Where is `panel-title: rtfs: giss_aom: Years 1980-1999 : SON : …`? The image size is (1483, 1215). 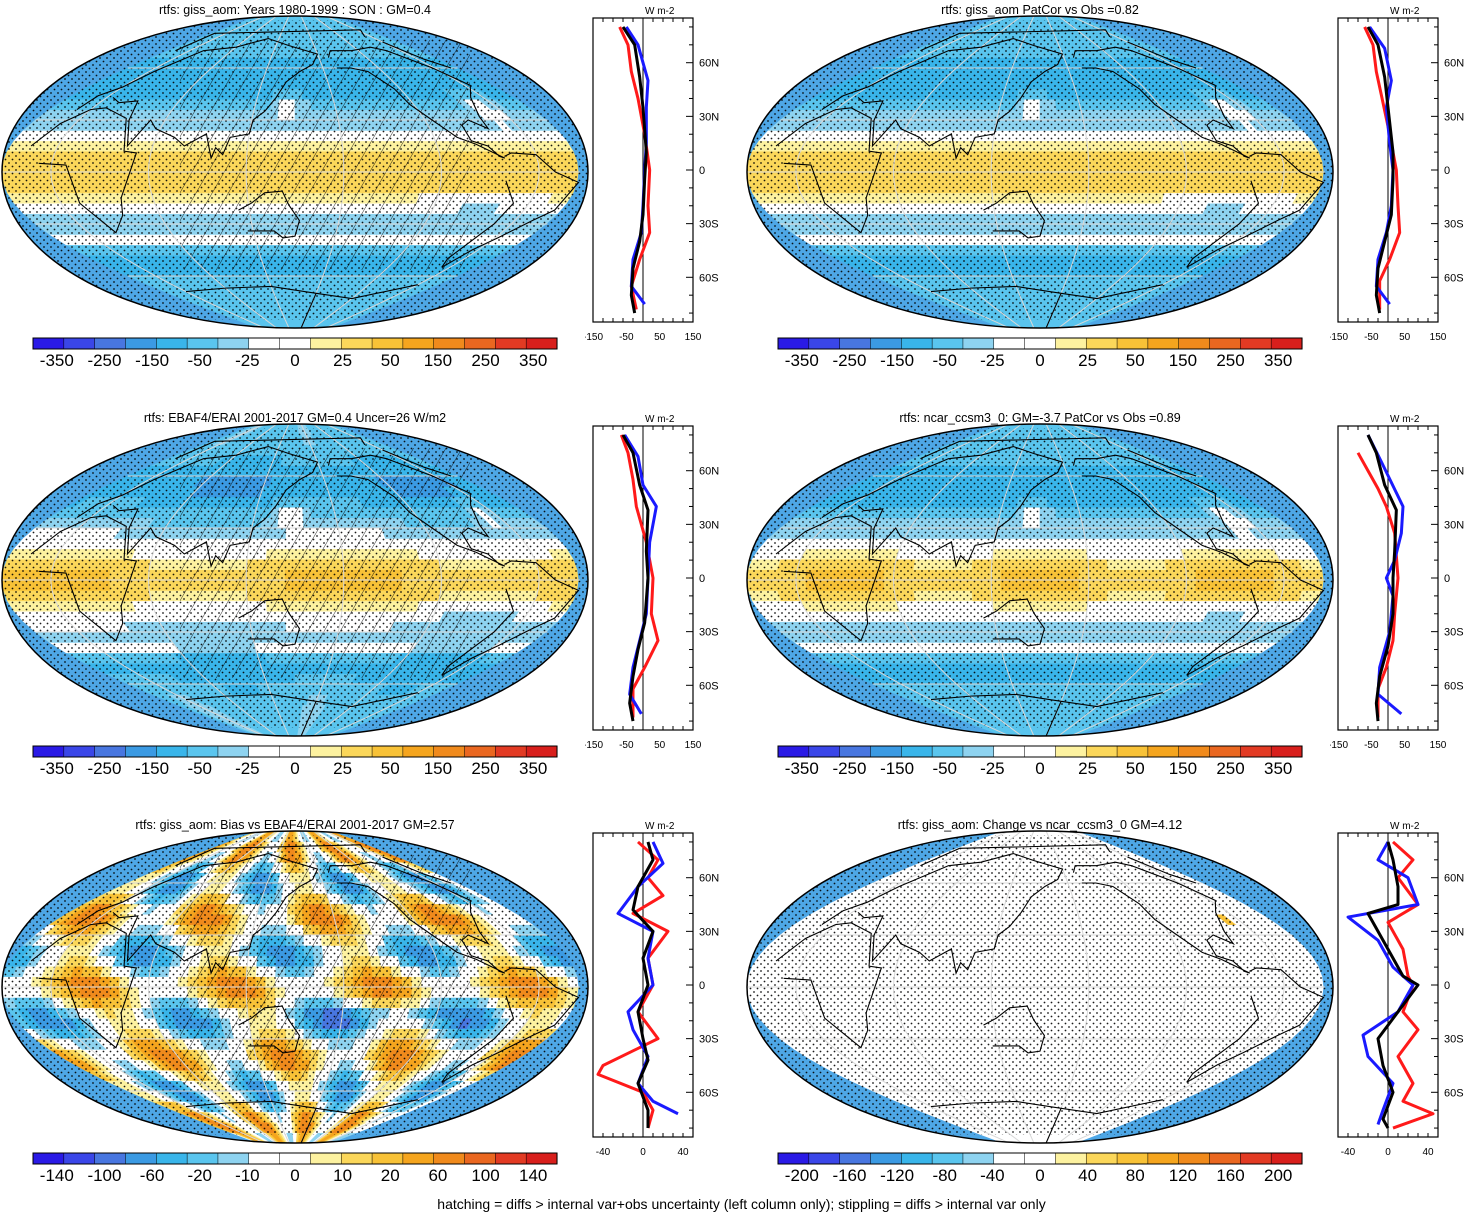
panel-title: rtfs: giss_aom: Years 1980-1999 : SON : … is located at coordinates (294, 10).